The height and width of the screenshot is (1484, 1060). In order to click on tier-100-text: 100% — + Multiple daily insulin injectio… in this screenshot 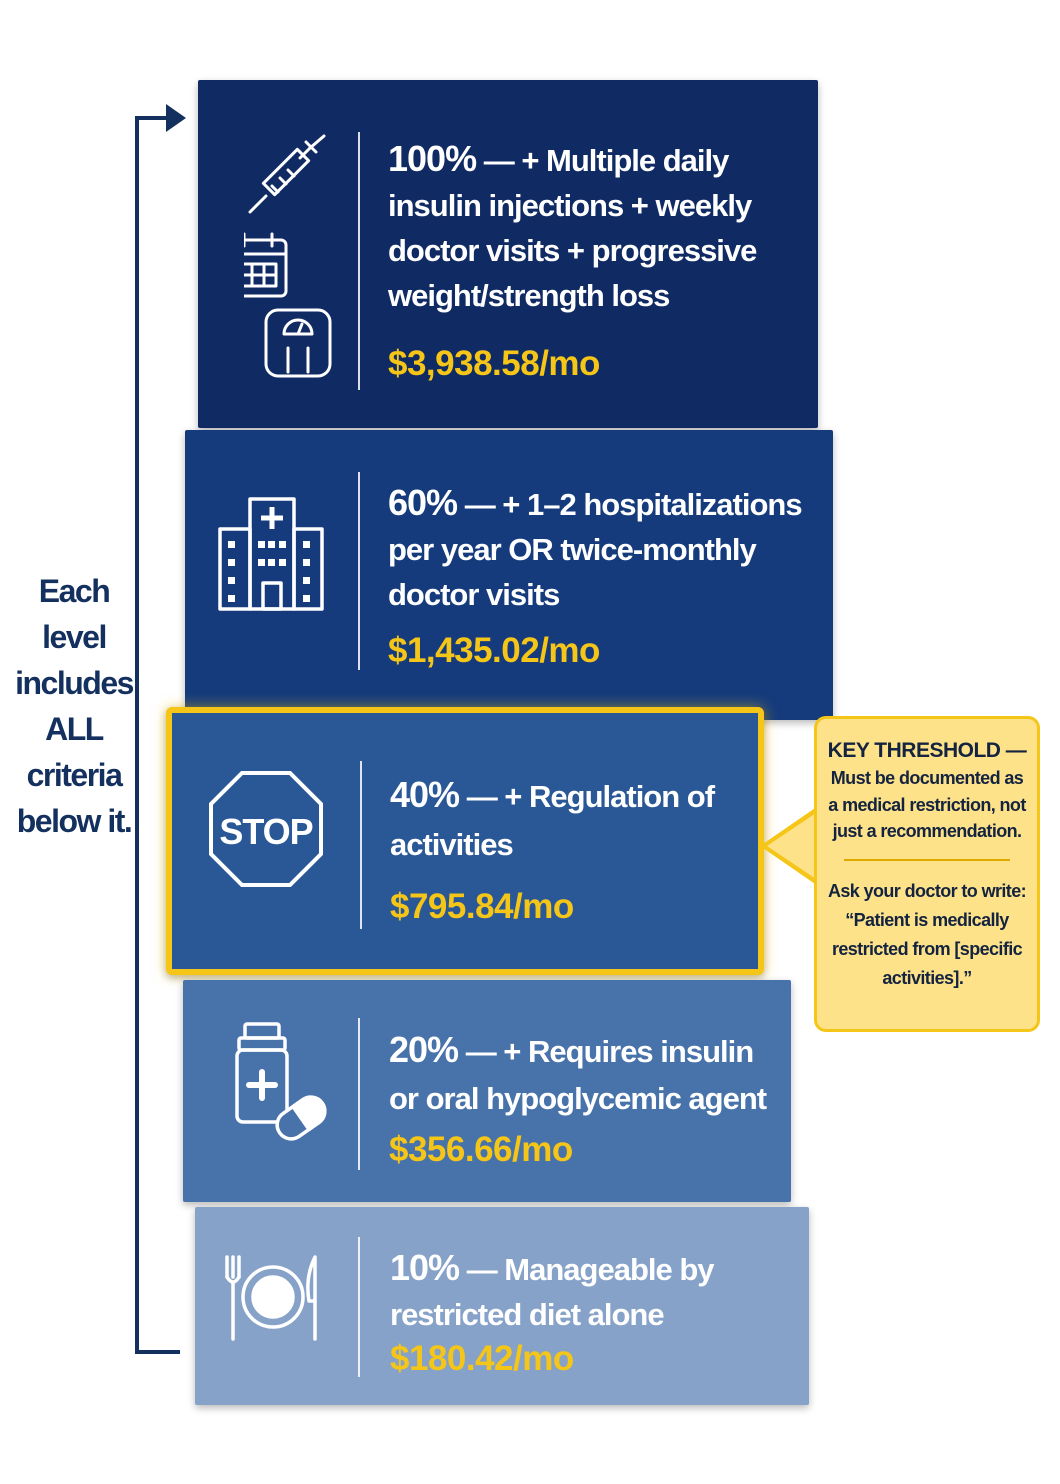, I will do `click(598, 260)`.